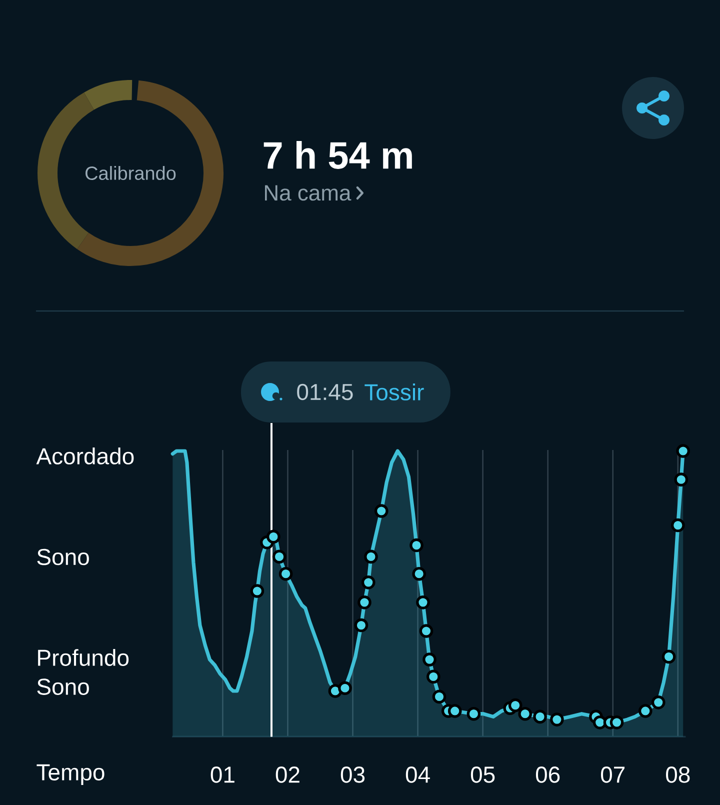 The width and height of the screenshot is (720, 805). Describe the element at coordinates (308, 193) in the screenshot. I see `text: Na cama` at that location.